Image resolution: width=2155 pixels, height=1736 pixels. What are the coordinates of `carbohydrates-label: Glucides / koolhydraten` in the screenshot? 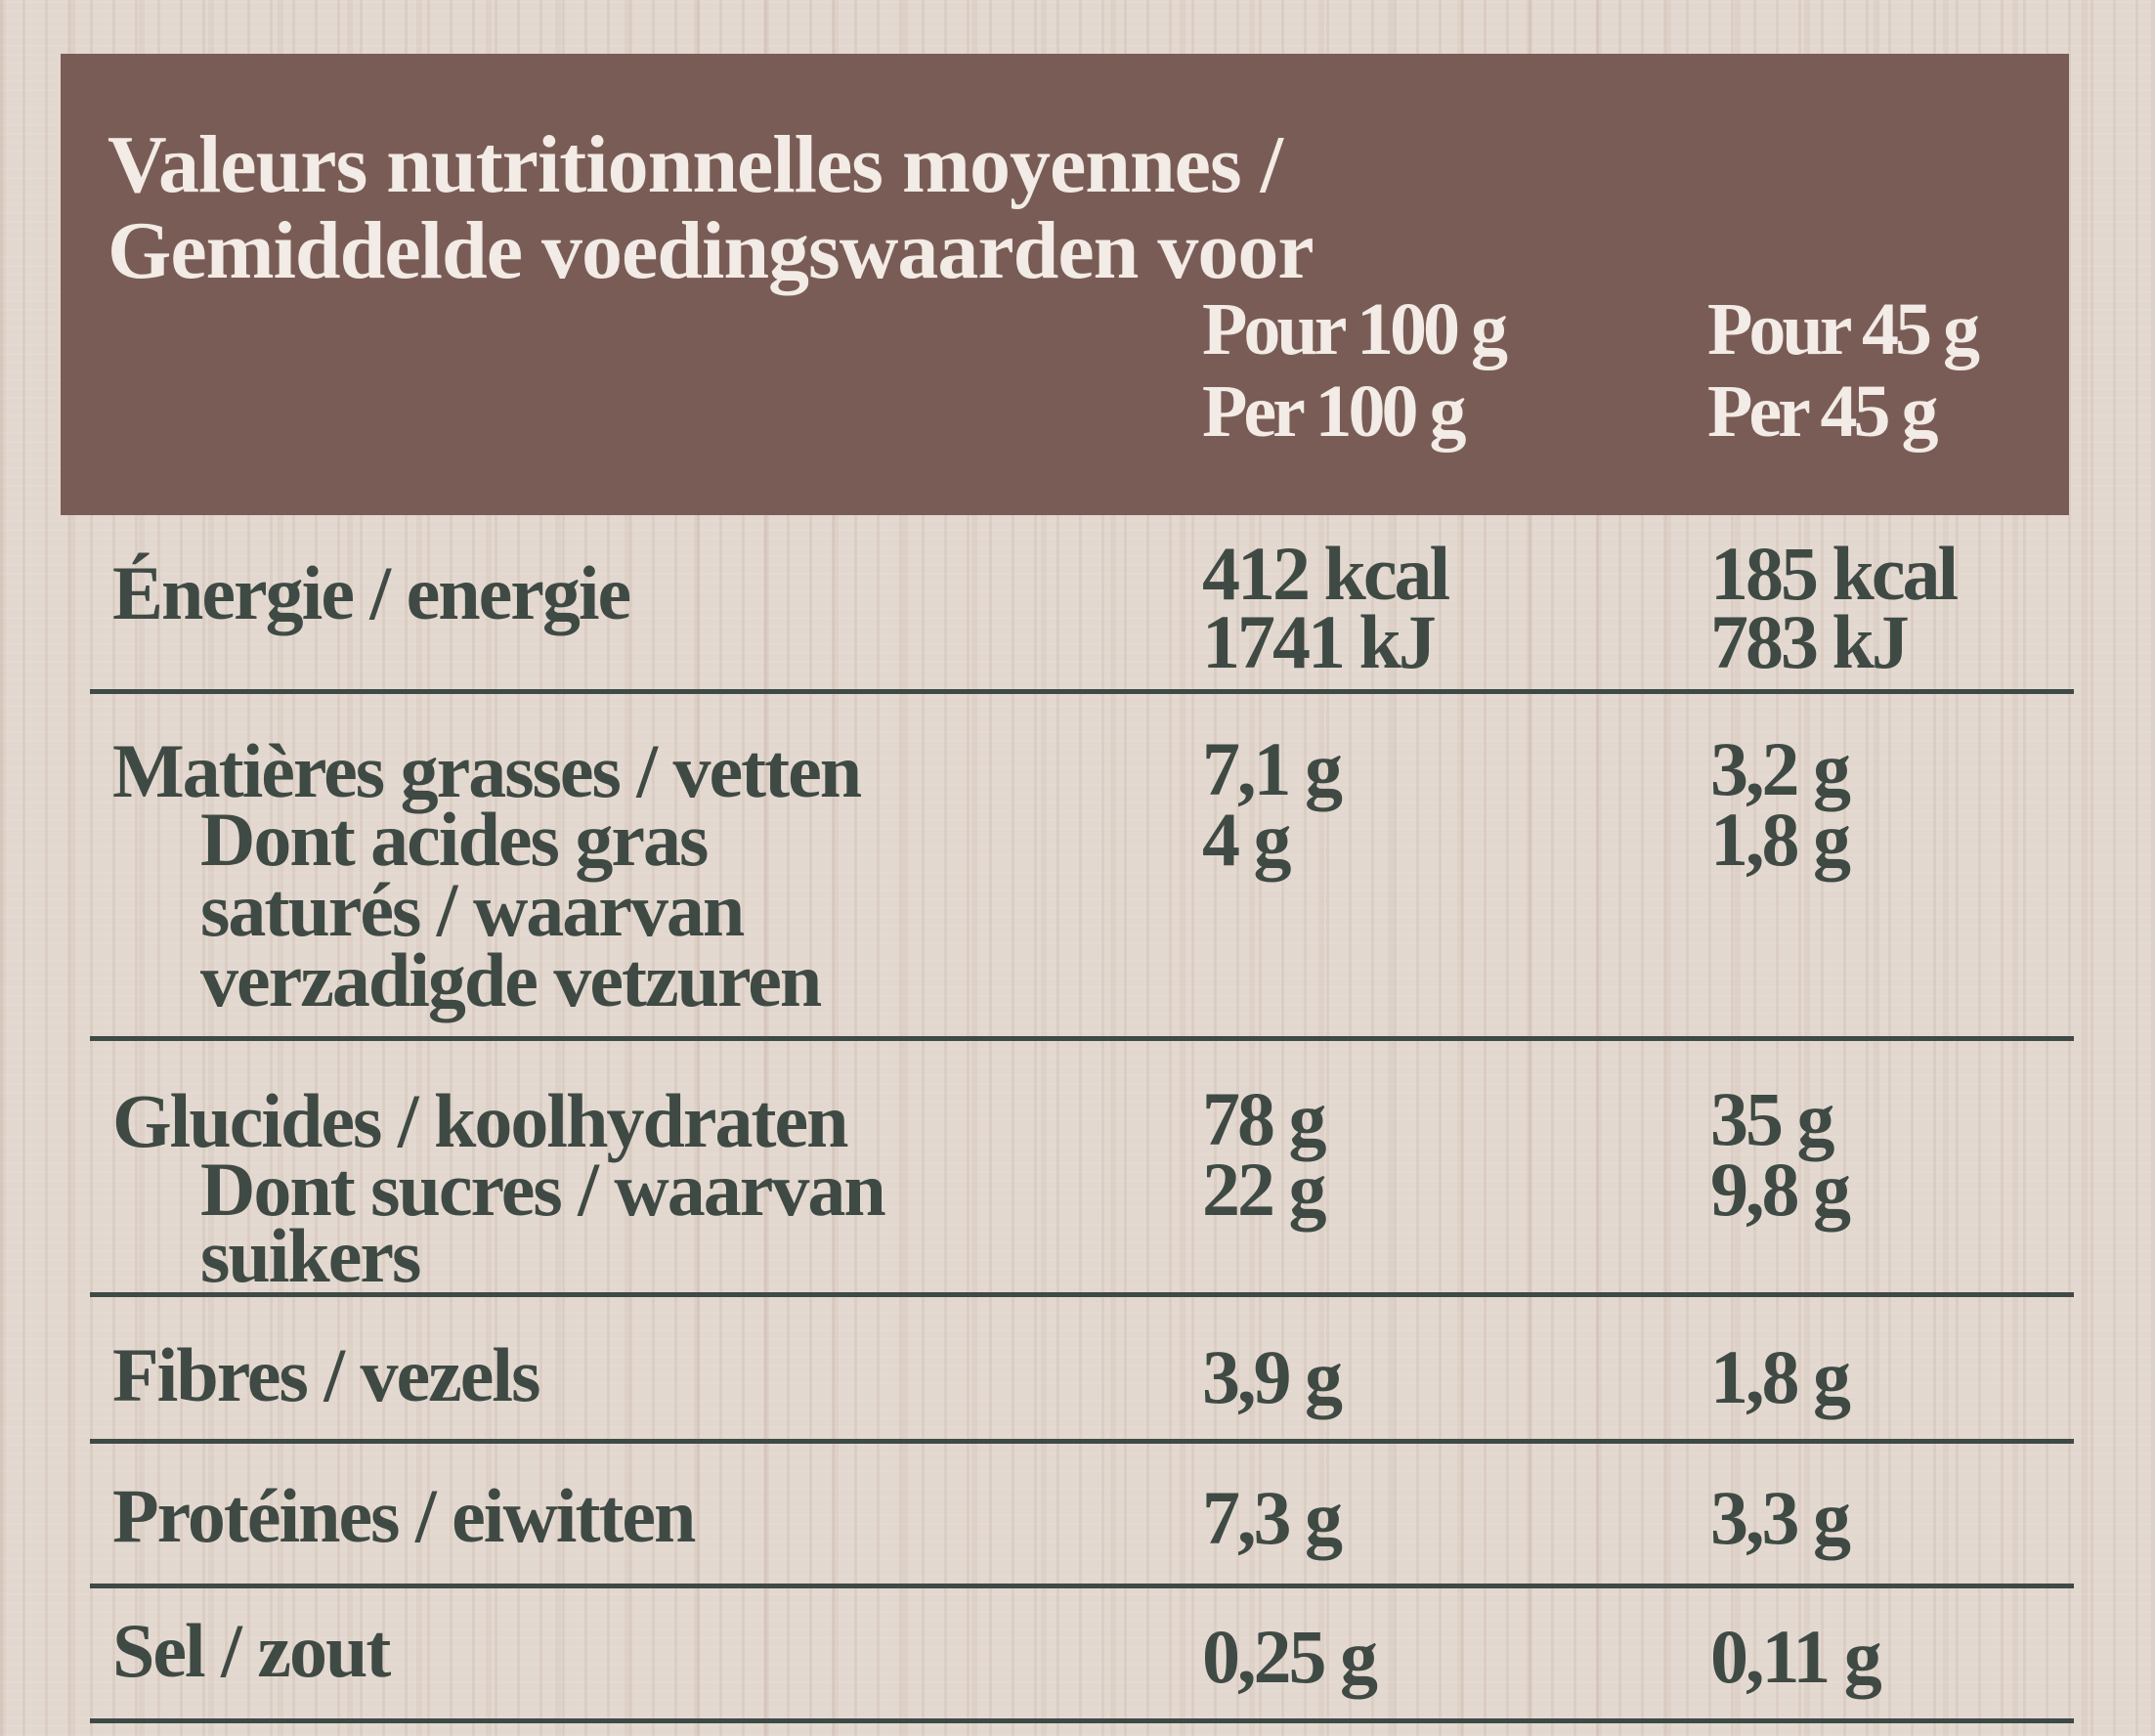 It's located at (480, 1120).